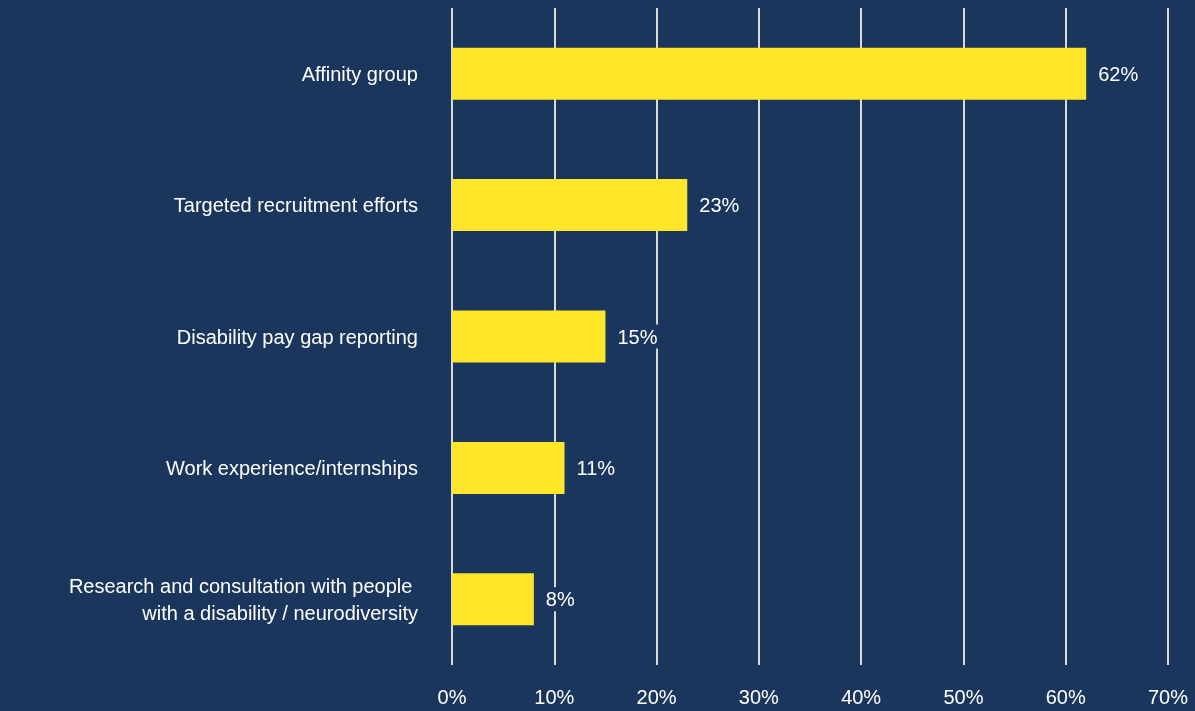 The width and height of the screenshot is (1195, 711). I want to click on x-tick-label: 20%, so click(656, 697).